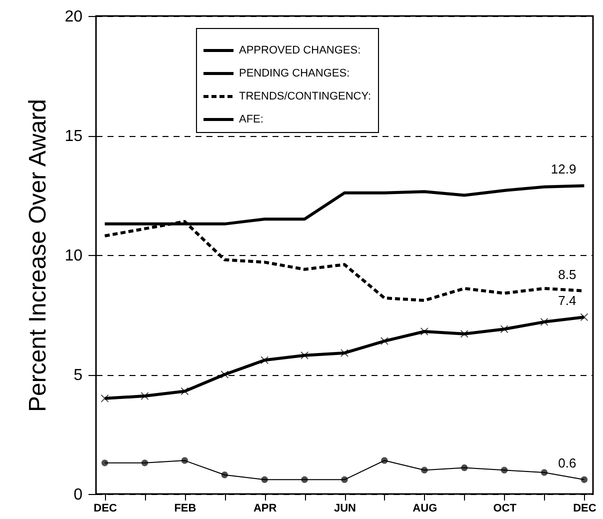 The image size is (603, 519). Describe the element at coordinates (567, 274) in the screenshot. I see `data-label: 8.5` at that location.